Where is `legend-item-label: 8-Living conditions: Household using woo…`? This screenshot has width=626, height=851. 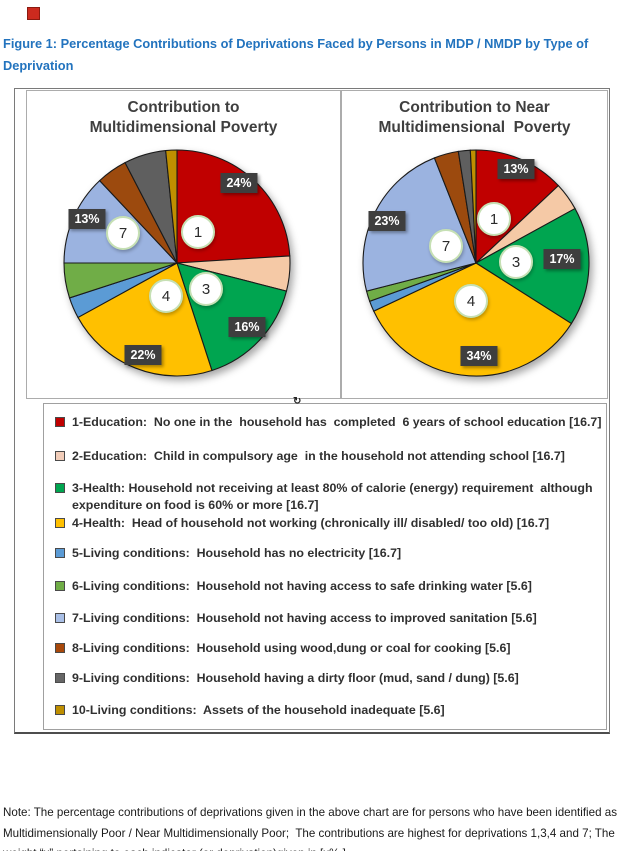 legend-item-label: 8-Living conditions: Household using woo… is located at coordinates (291, 648).